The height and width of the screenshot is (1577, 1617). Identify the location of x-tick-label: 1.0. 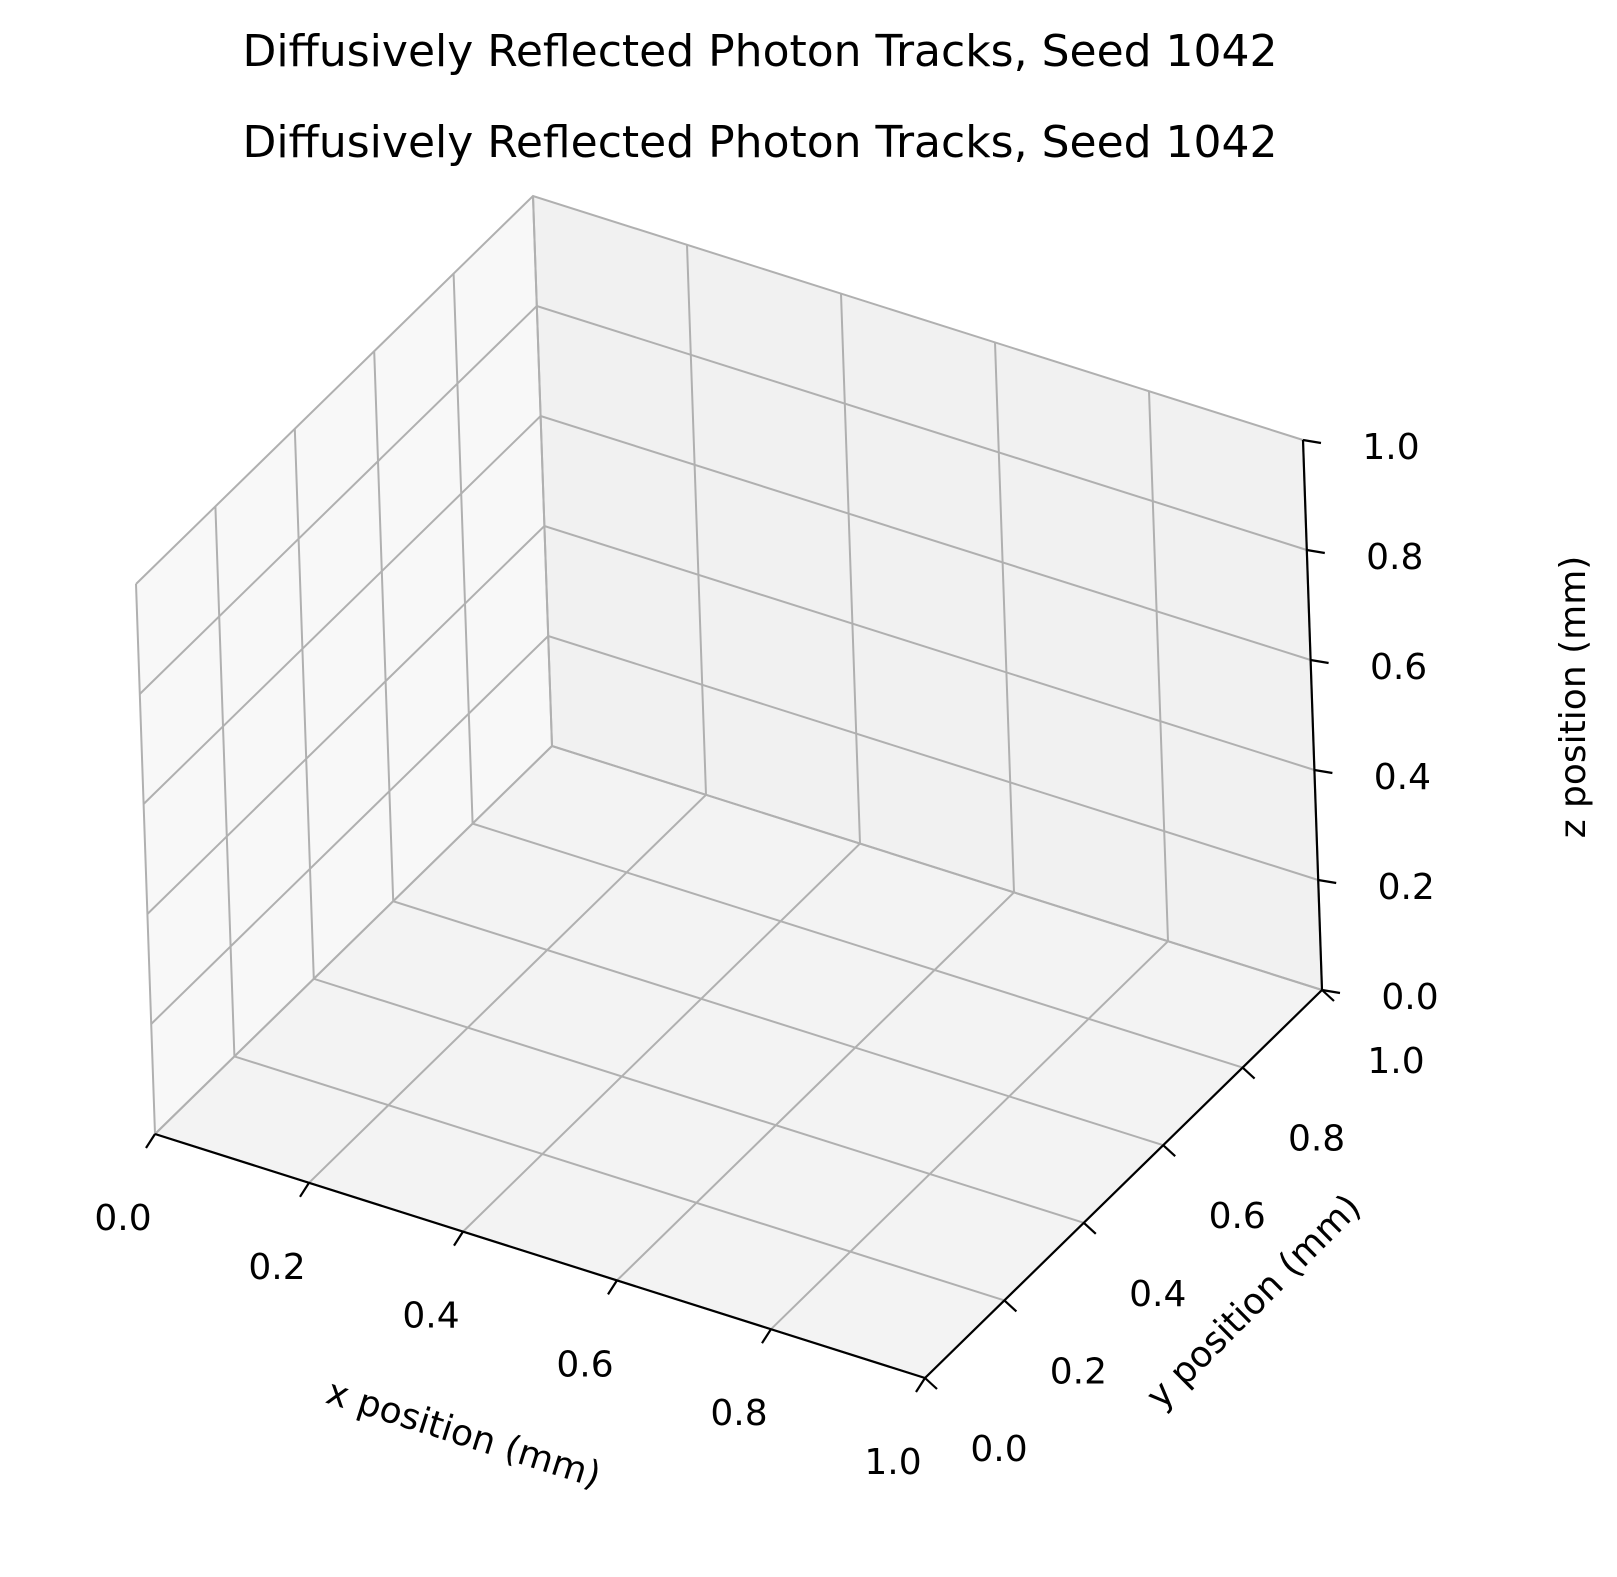
(892, 1462).